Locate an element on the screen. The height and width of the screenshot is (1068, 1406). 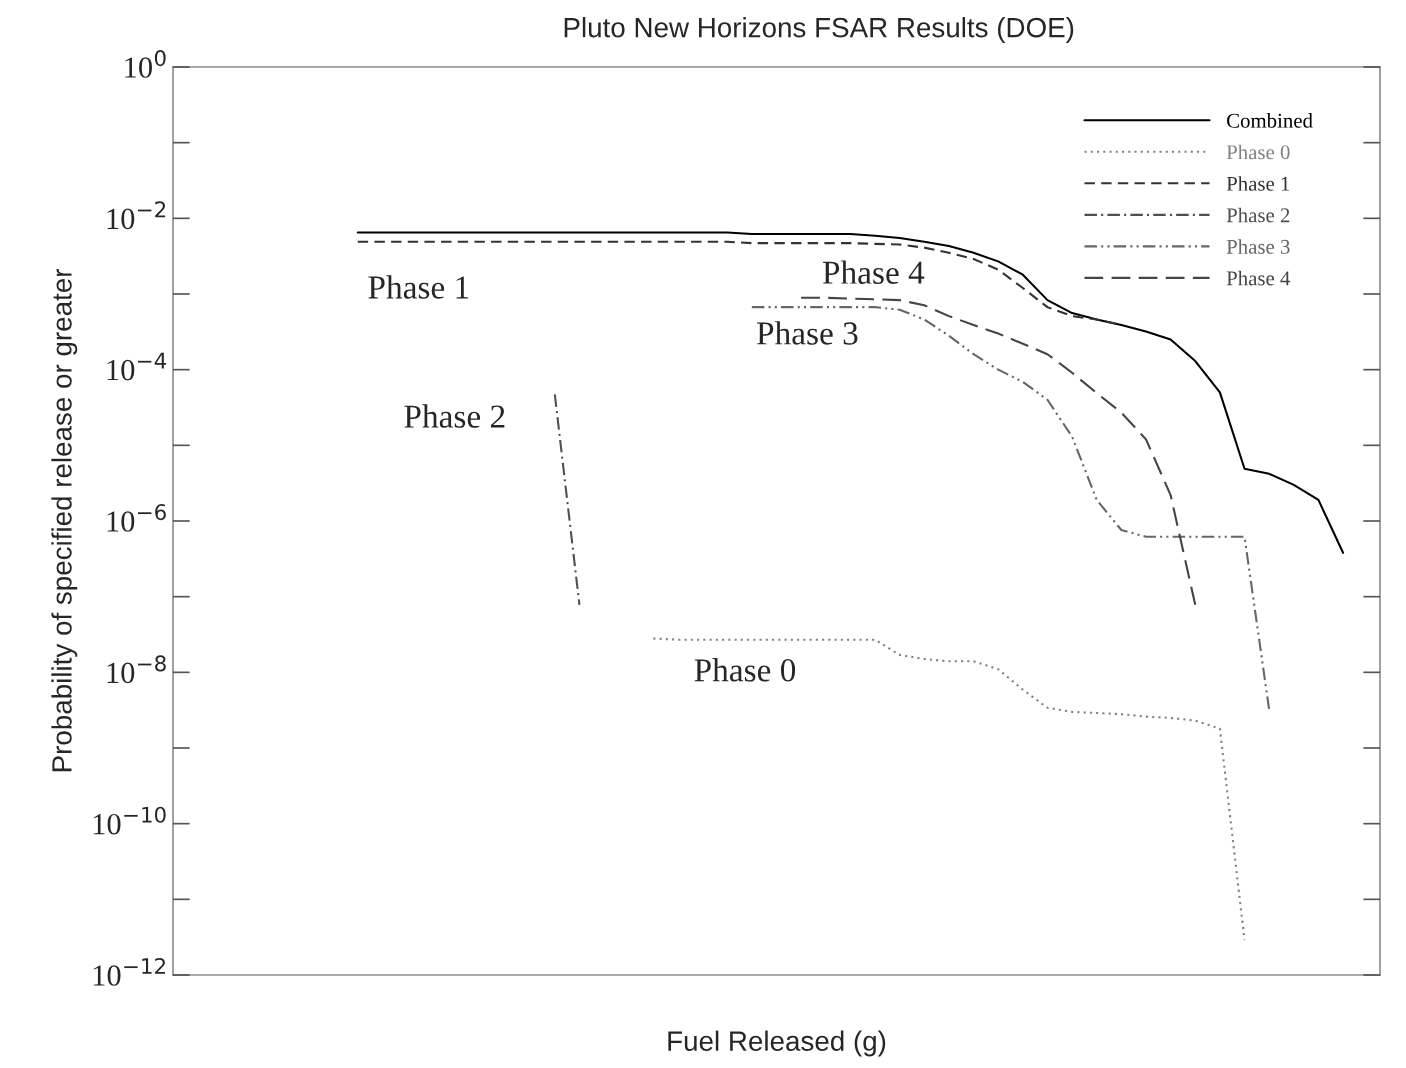
text: Phase 2 is located at coordinates (1258, 215).